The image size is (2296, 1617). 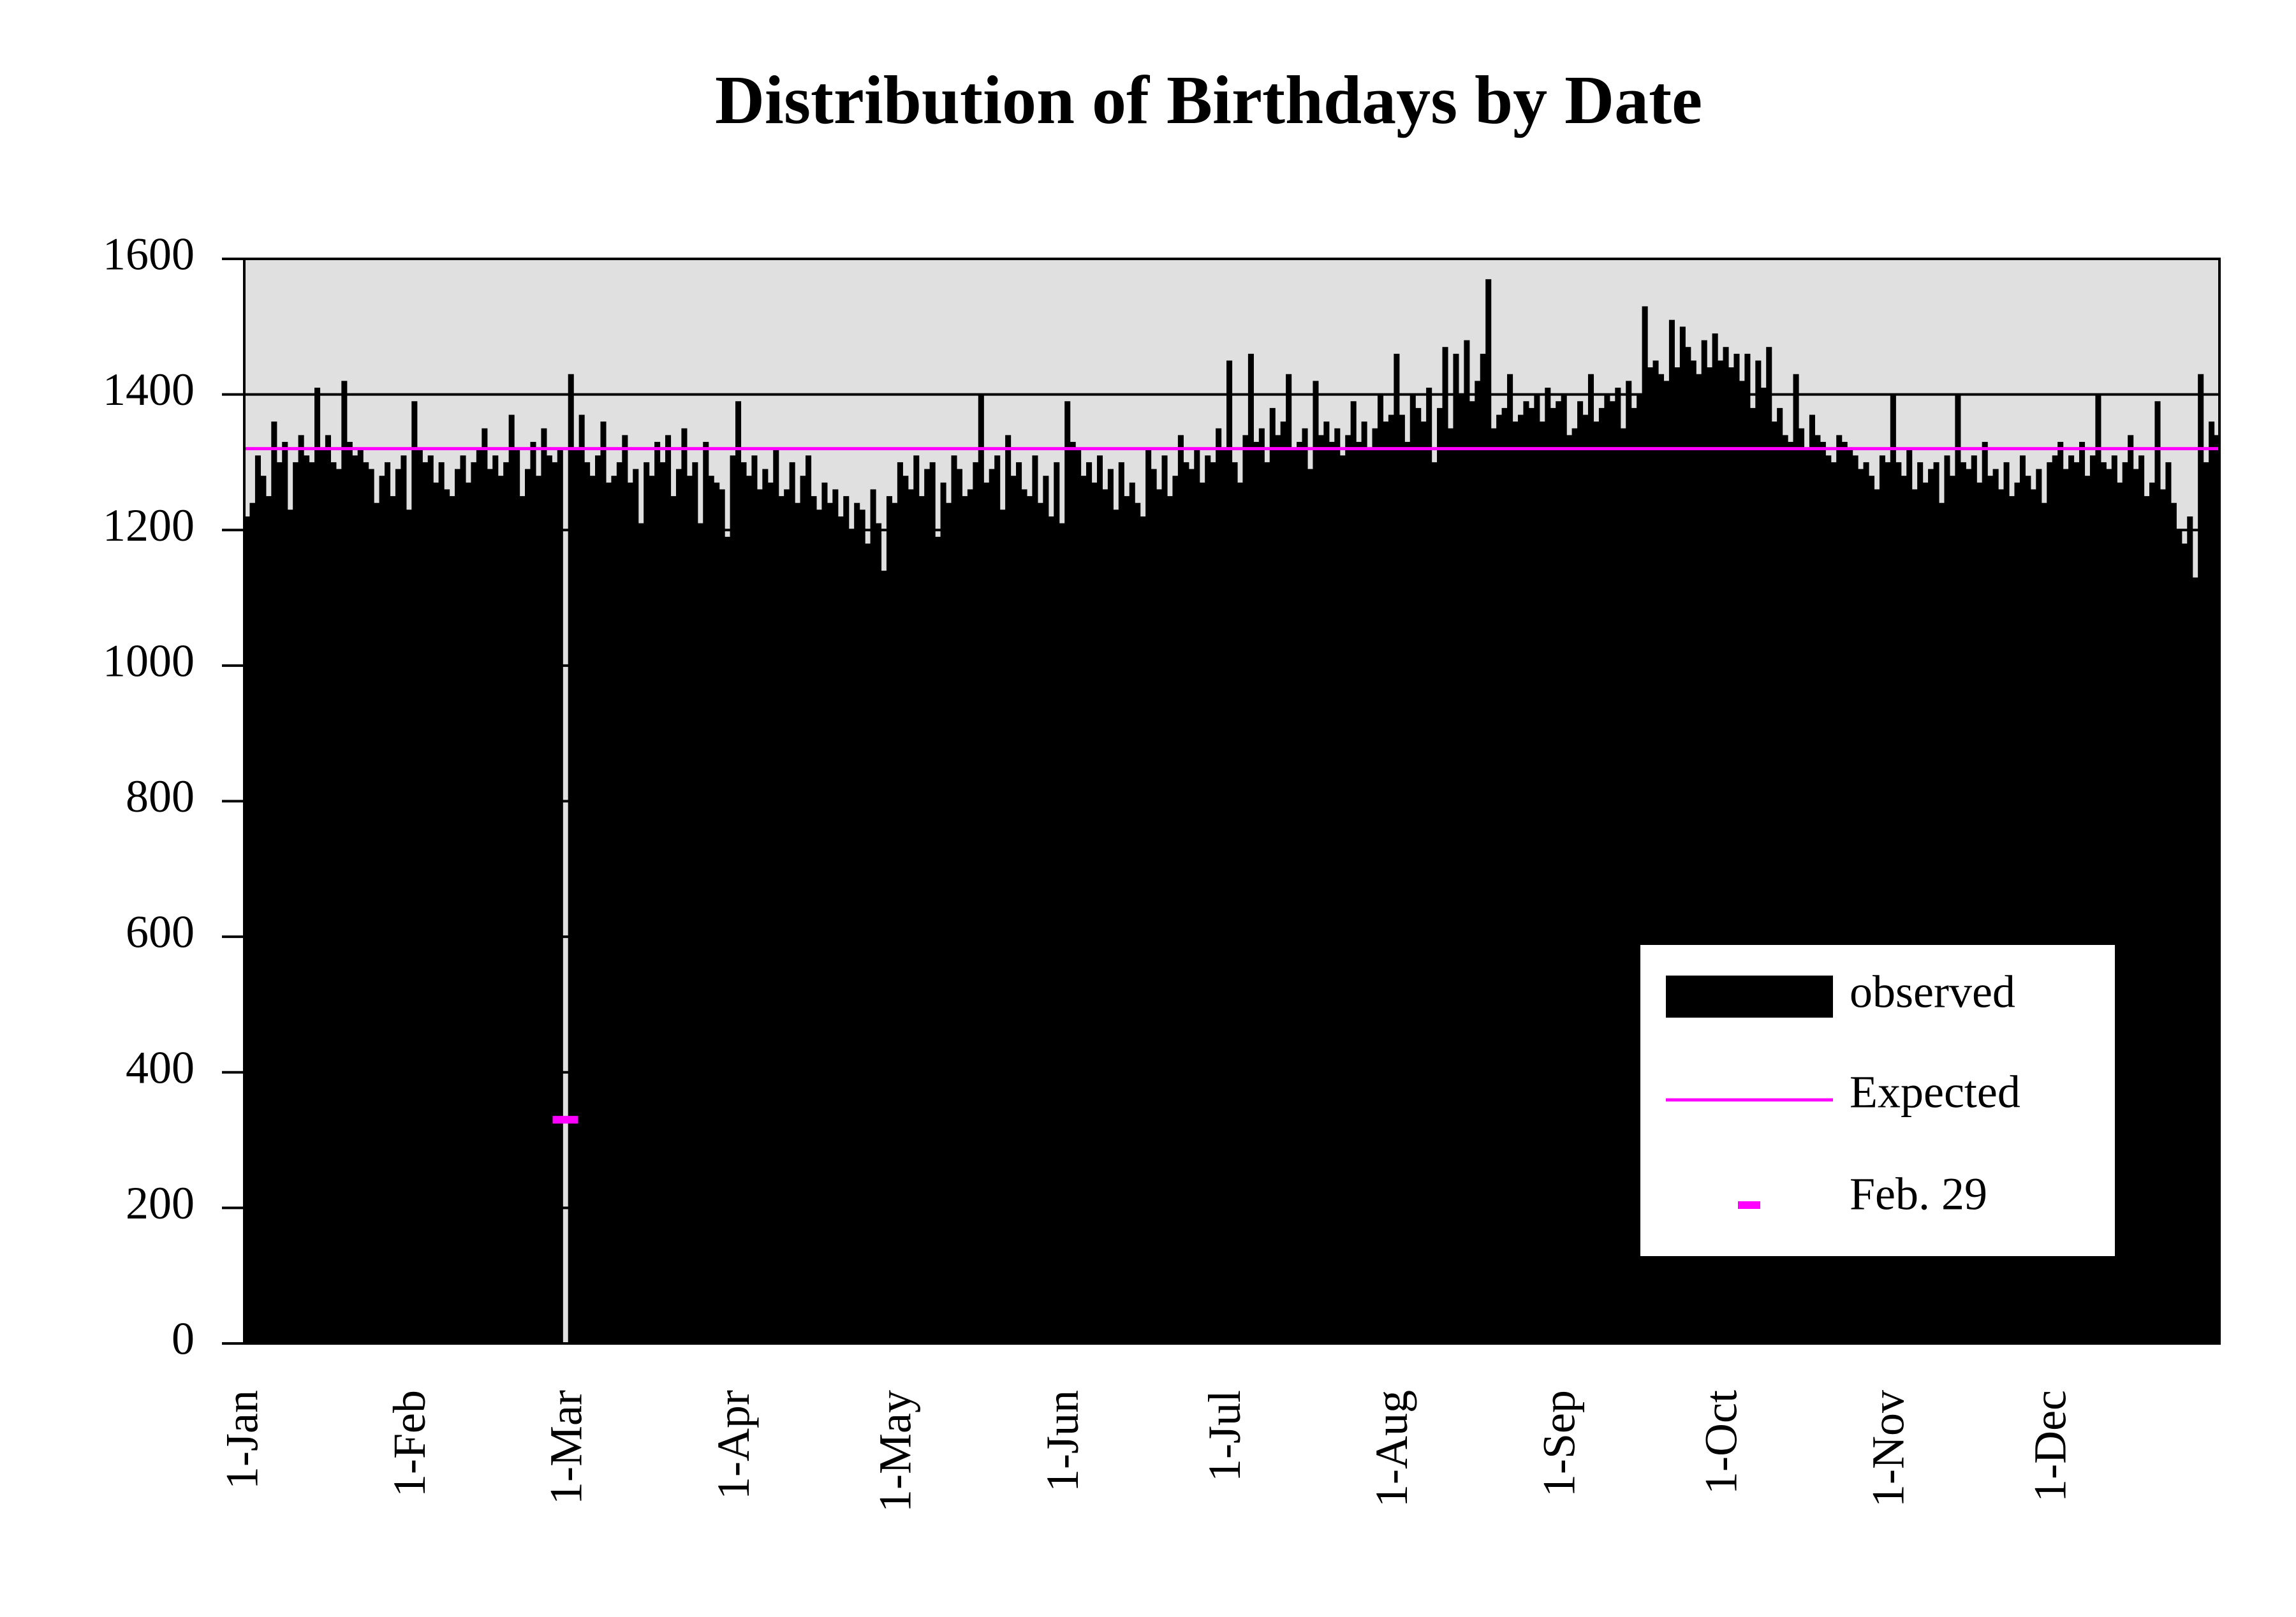 I want to click on x-tick-label: 1-Mar, so click(x=565, y=1448).